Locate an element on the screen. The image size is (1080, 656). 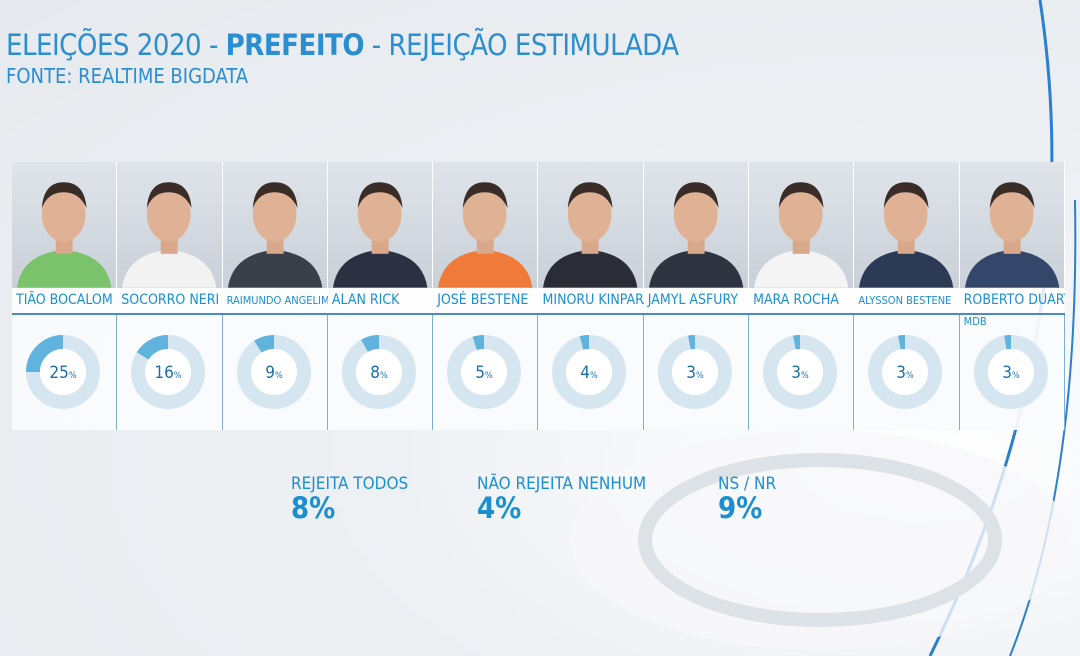
candidate-column: MINORU KINPARA 4% is located at coordinates (591, 296).